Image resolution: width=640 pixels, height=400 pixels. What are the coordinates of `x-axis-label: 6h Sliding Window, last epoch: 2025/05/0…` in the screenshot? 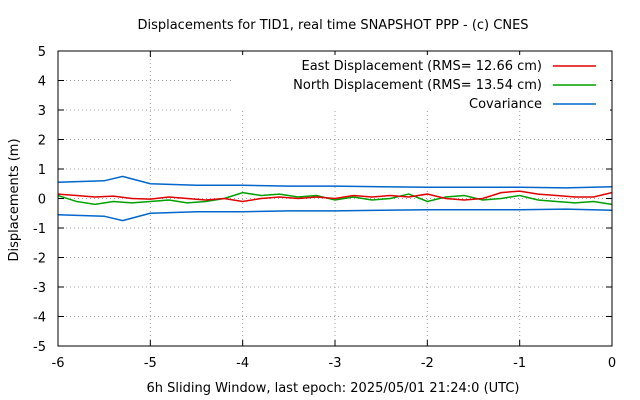 It's located at (332, 388).